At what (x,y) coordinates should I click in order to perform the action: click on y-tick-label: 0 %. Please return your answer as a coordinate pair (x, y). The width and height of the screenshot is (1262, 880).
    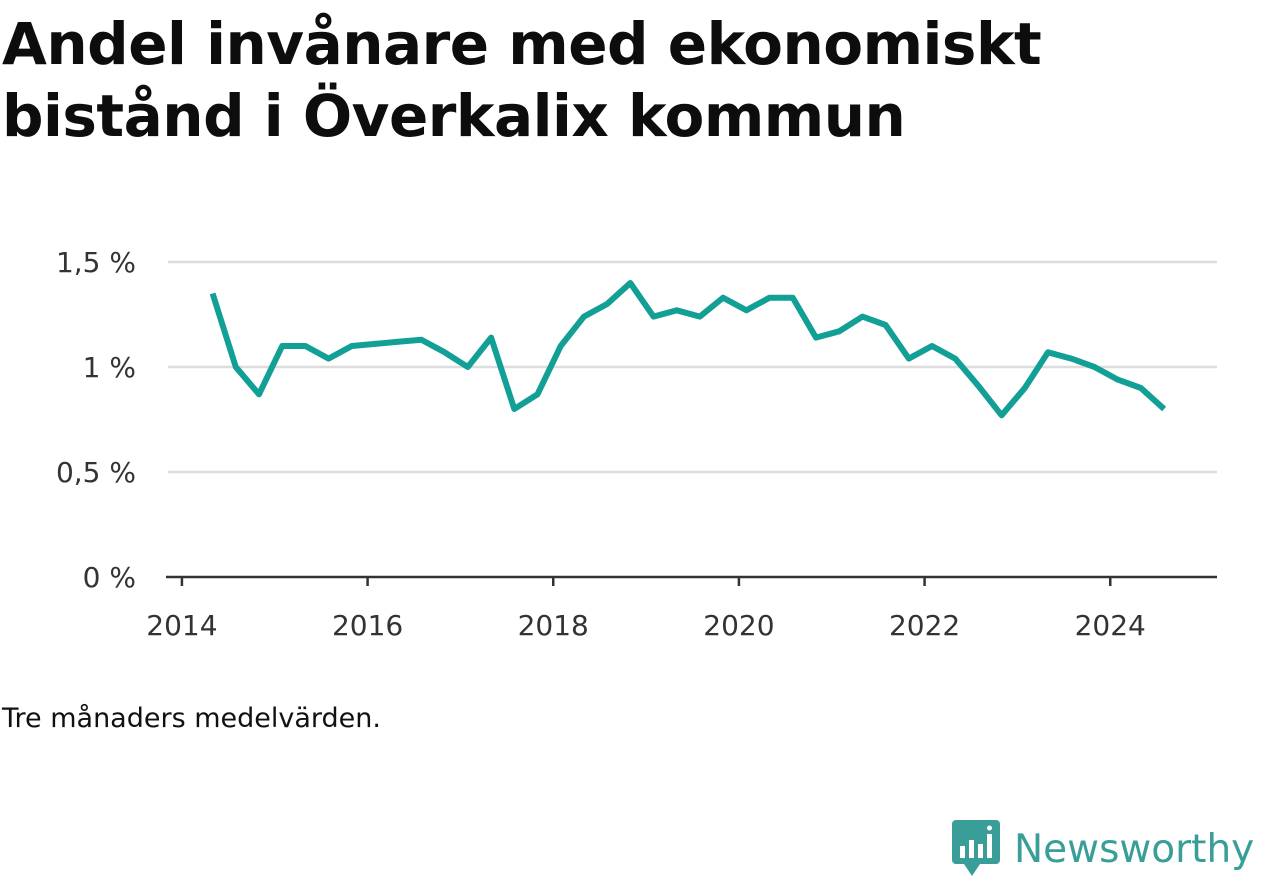
    Looking at the image, I should click on (109, 577).